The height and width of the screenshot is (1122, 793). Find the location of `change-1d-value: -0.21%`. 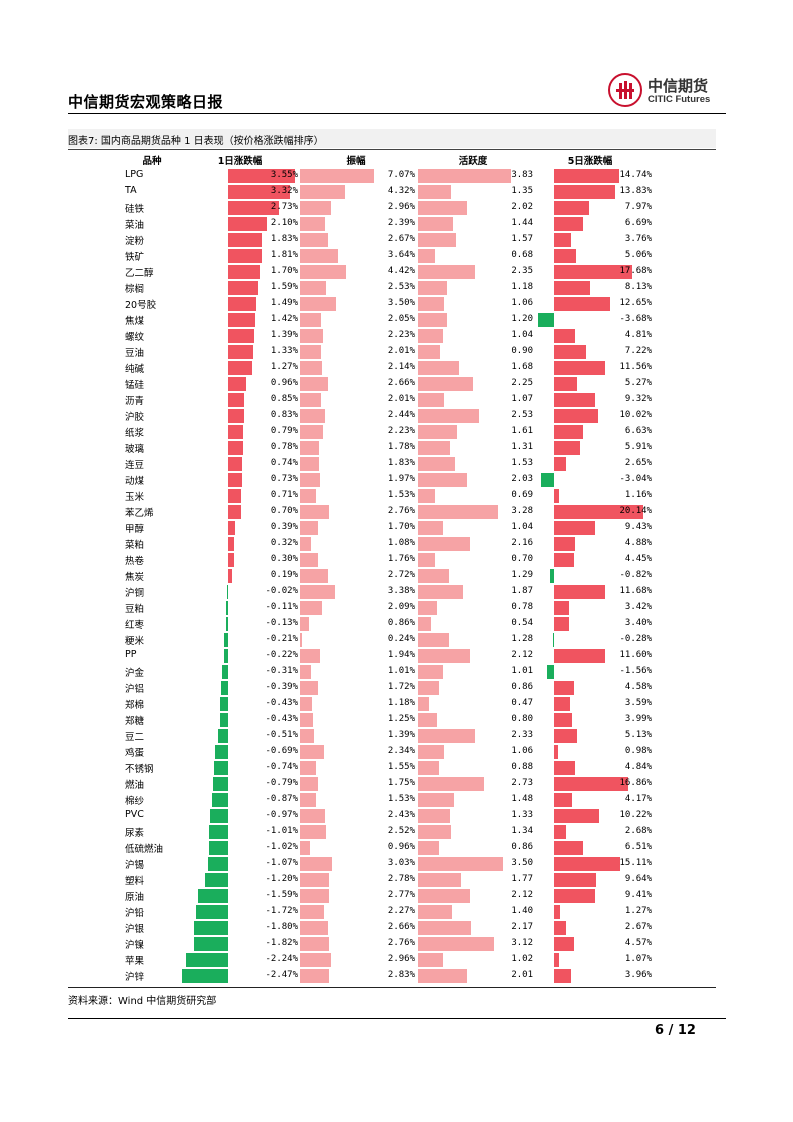

change-1d-value: -0.21% is located at coordinates (281, 639).